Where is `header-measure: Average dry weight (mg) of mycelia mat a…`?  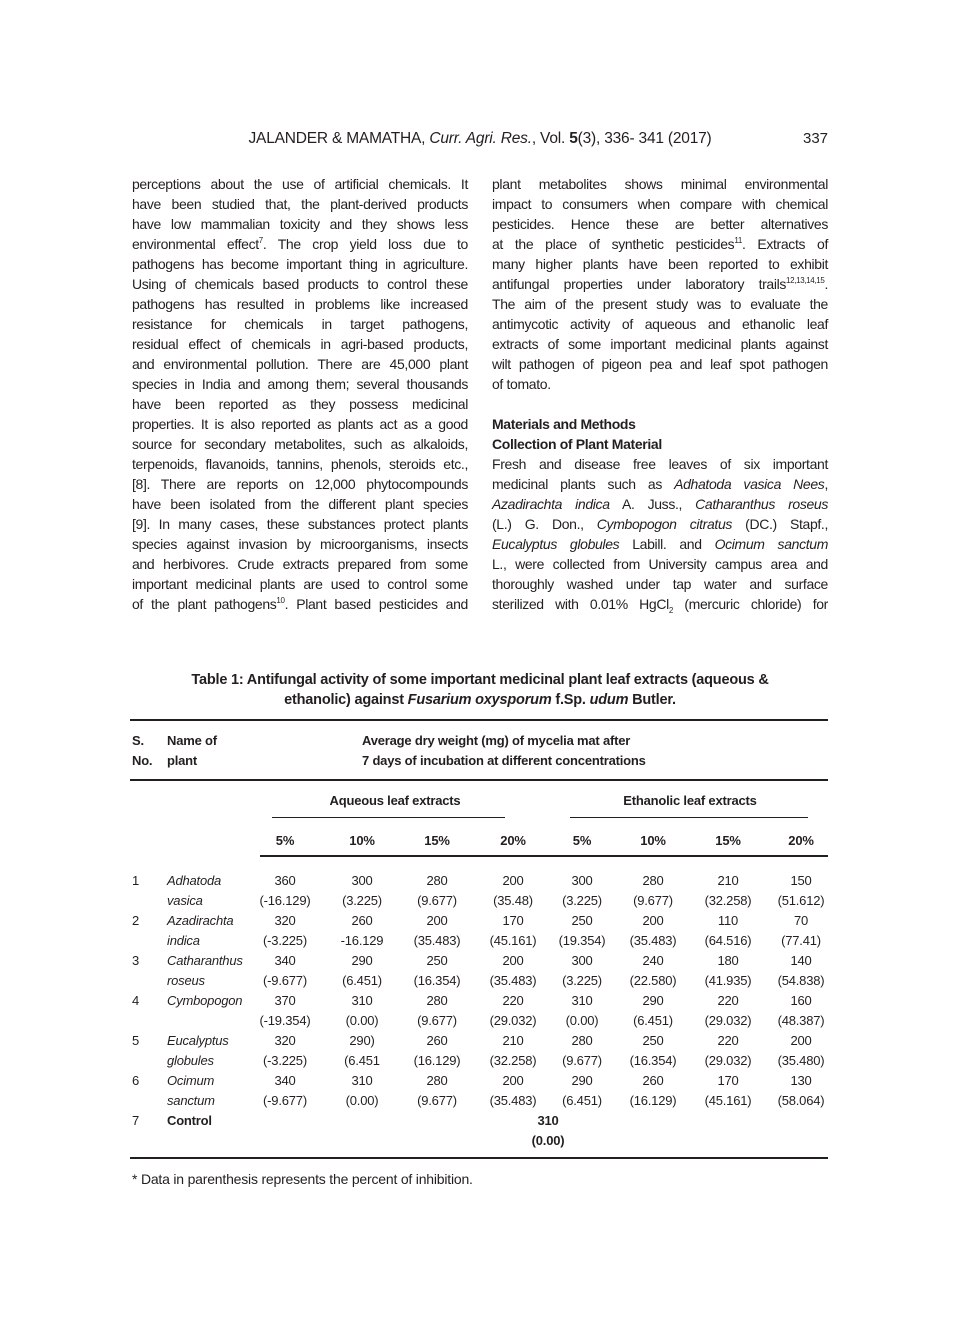 header-measure: Average dry weight (mg) of mycelia mat a… is located at coordinates (496, 740).